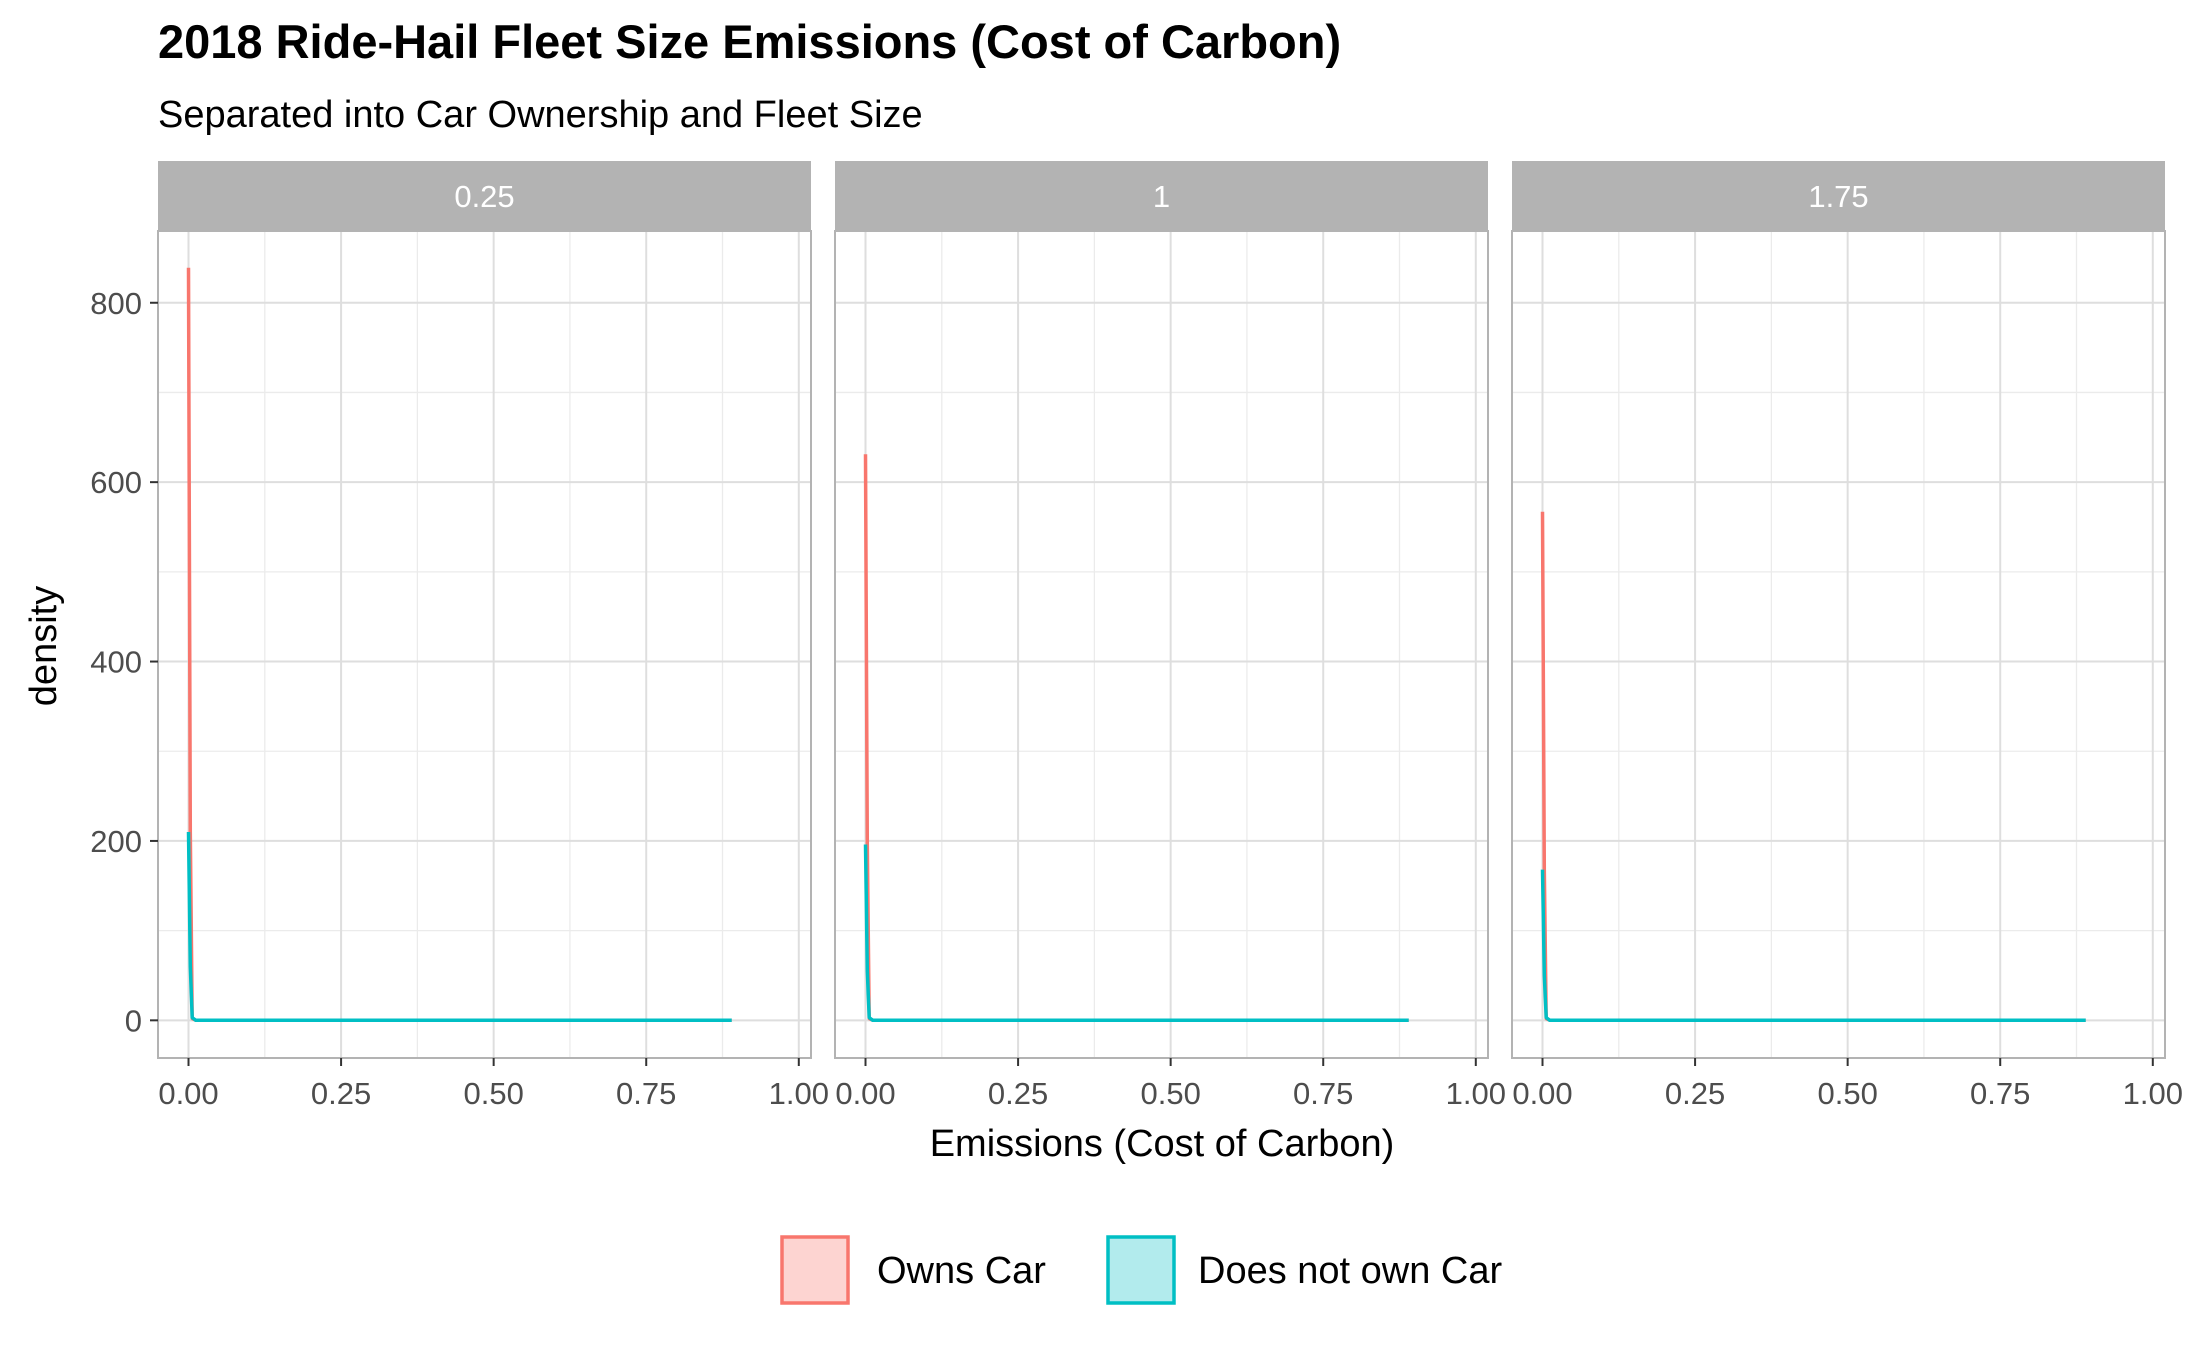  I want to click on legend: Owns Car Does not own Car, so click(1141, 1270).